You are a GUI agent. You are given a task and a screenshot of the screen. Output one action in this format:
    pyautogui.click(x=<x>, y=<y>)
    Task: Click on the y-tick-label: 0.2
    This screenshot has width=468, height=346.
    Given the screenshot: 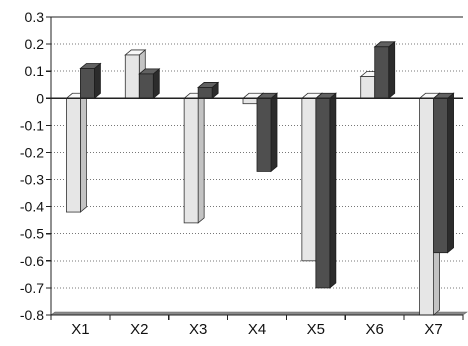 What is the action you would take?
    pyautogui.click(x=35, y=44)
    